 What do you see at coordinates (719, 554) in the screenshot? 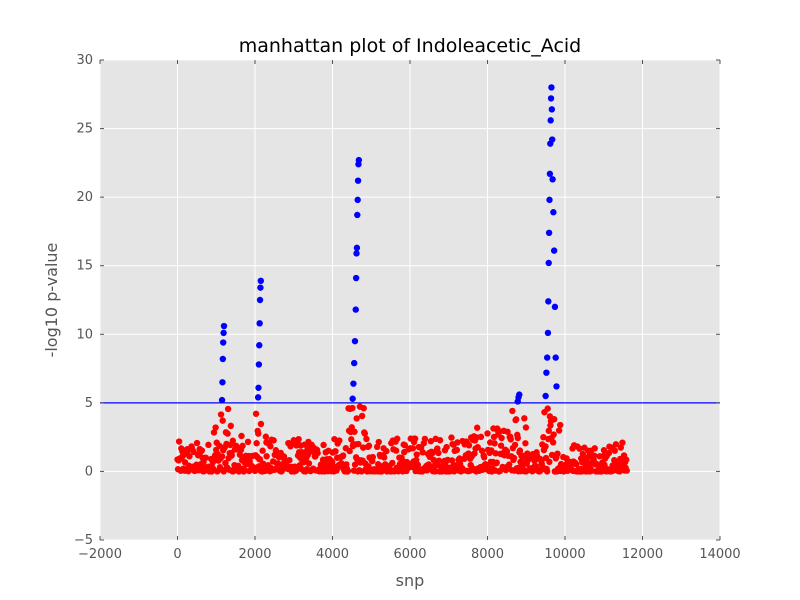
I see `x-tick-label: 14000` at bounding box center [719, 554].